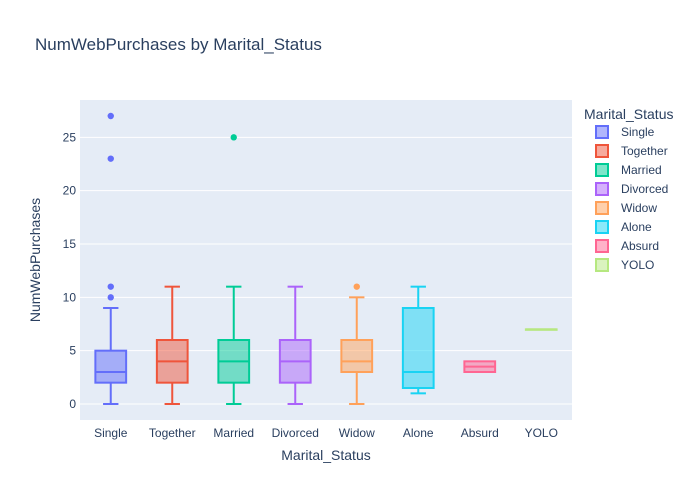  I want to click on legend-item-widow: Widow, so click(626, 208).